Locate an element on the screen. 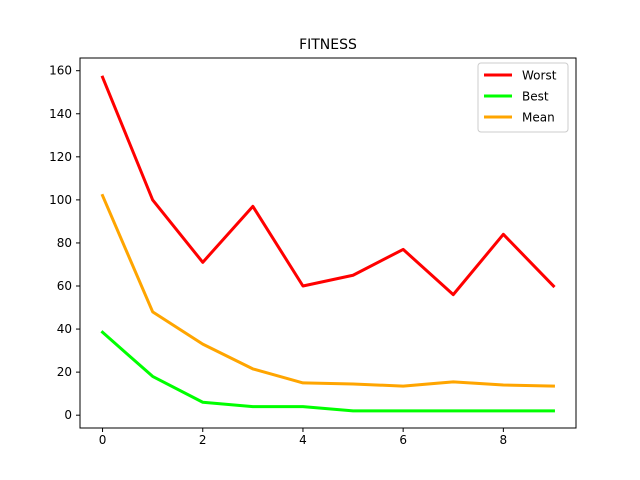  legend-box is located at coordinates (523, 97).